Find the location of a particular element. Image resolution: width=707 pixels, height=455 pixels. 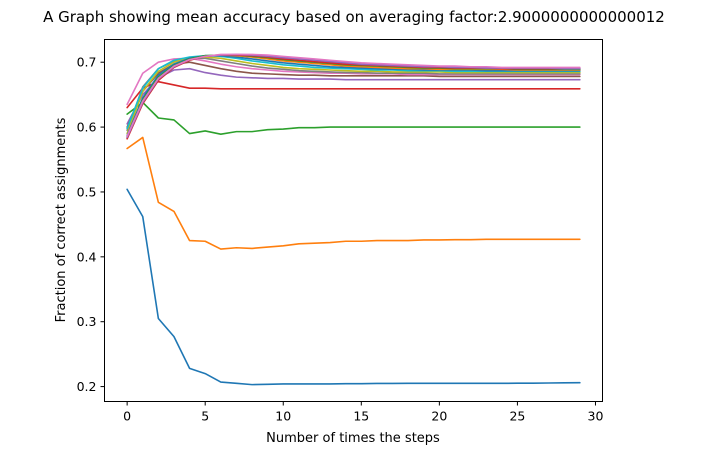

x-tick-label: 20 is located at coordinates (439, 416).